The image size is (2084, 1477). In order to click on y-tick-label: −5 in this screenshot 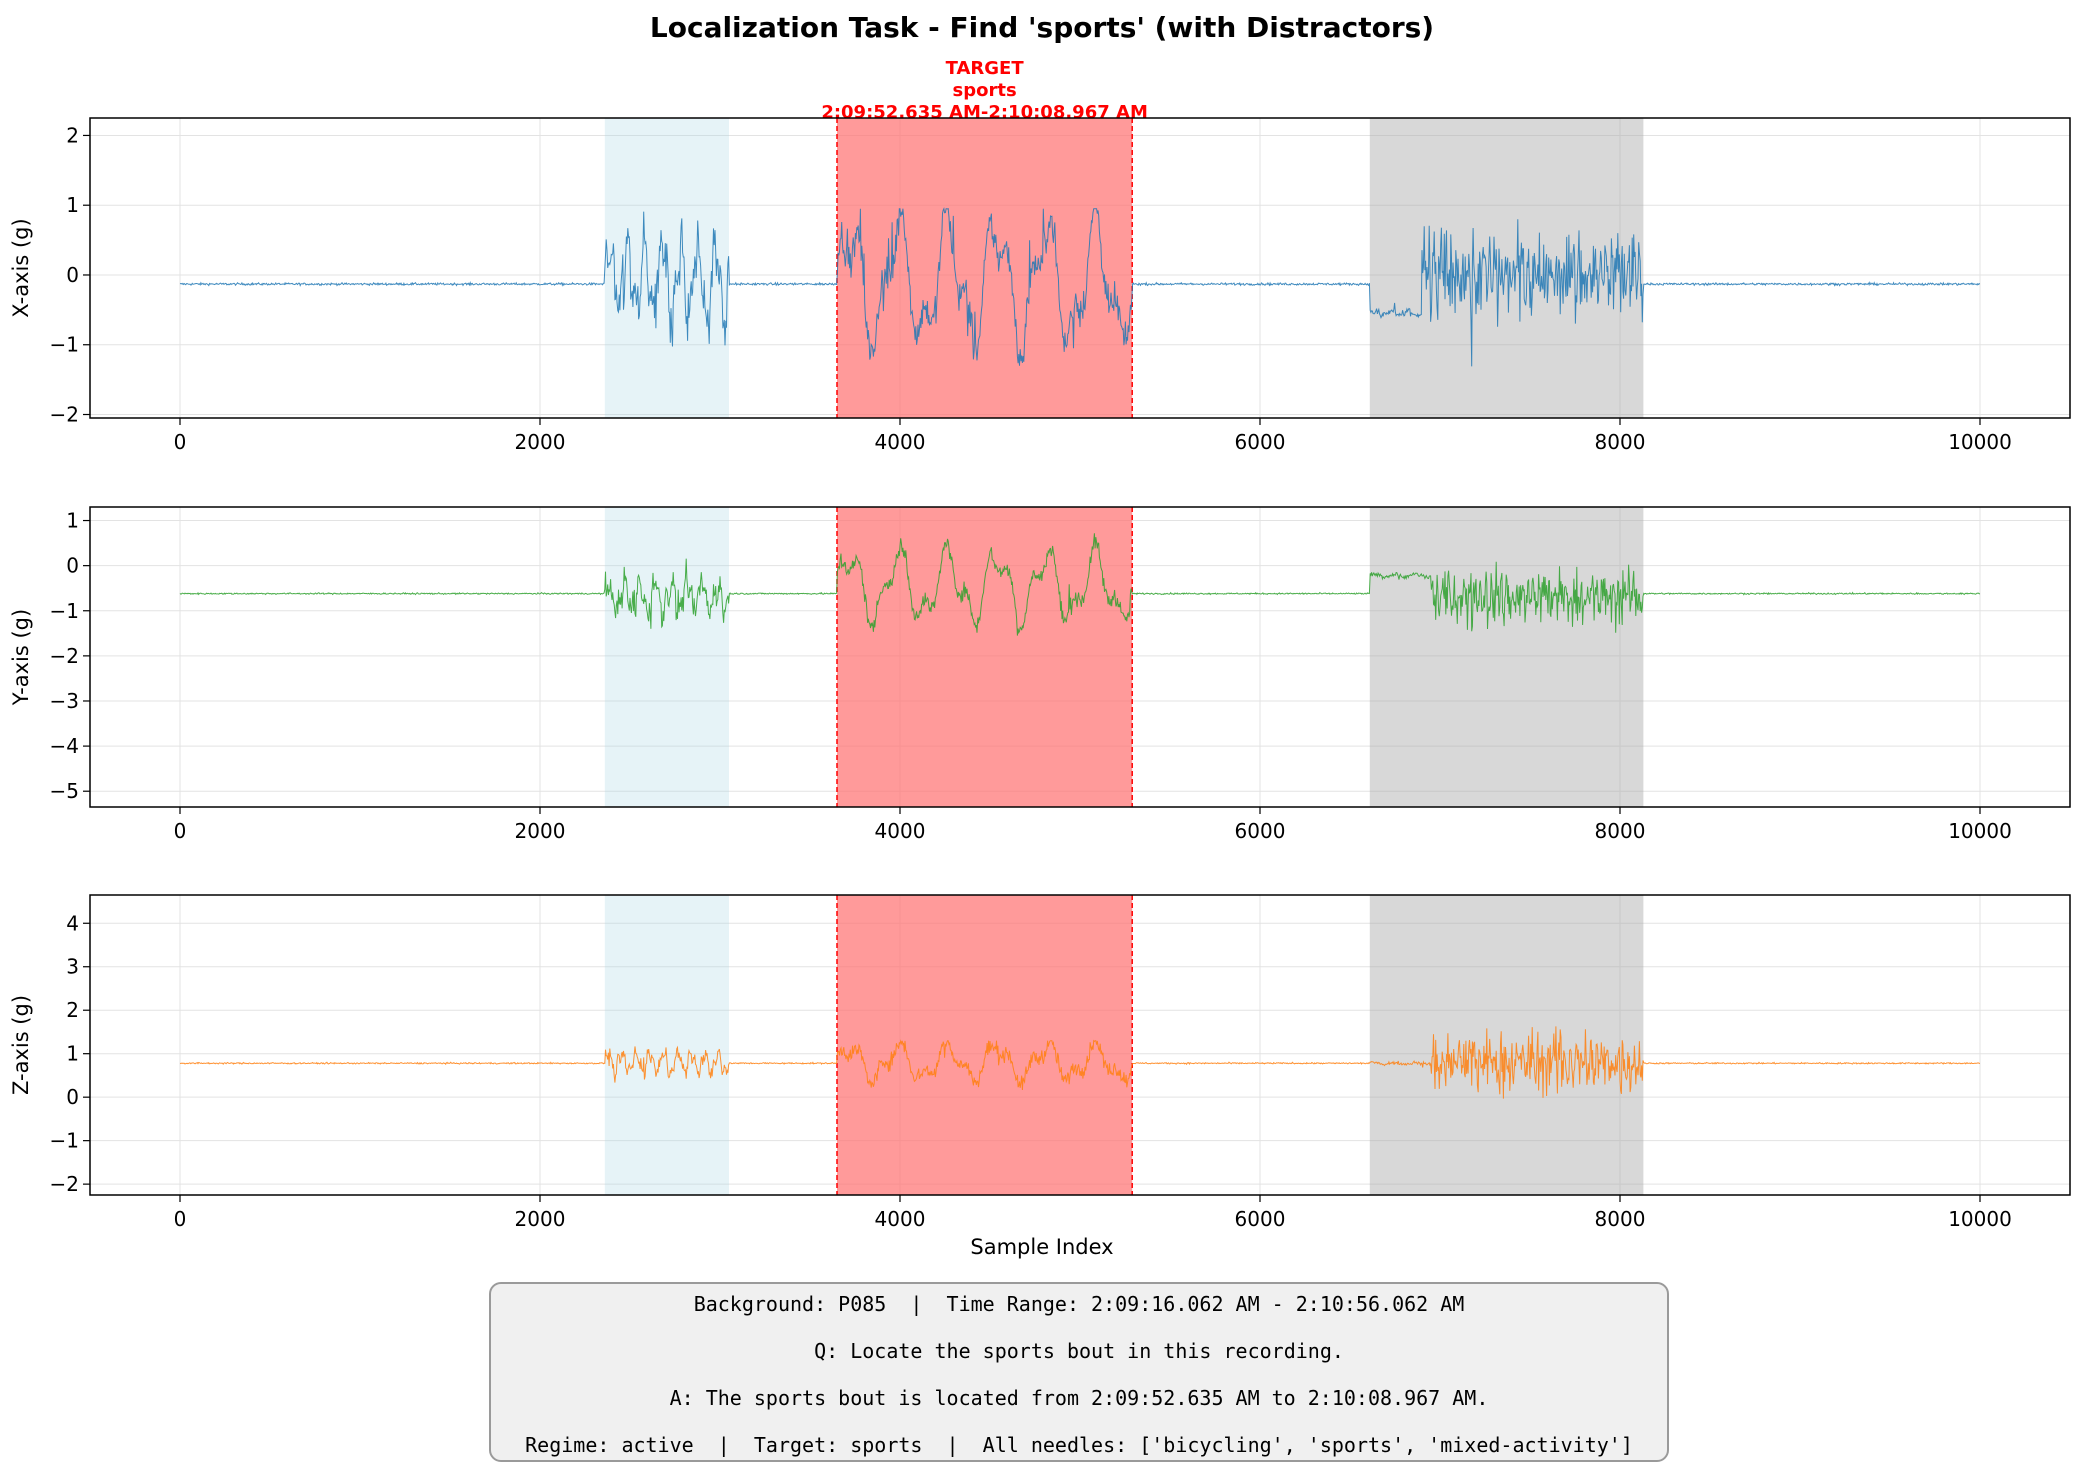, I will do `click(64, 791)`.